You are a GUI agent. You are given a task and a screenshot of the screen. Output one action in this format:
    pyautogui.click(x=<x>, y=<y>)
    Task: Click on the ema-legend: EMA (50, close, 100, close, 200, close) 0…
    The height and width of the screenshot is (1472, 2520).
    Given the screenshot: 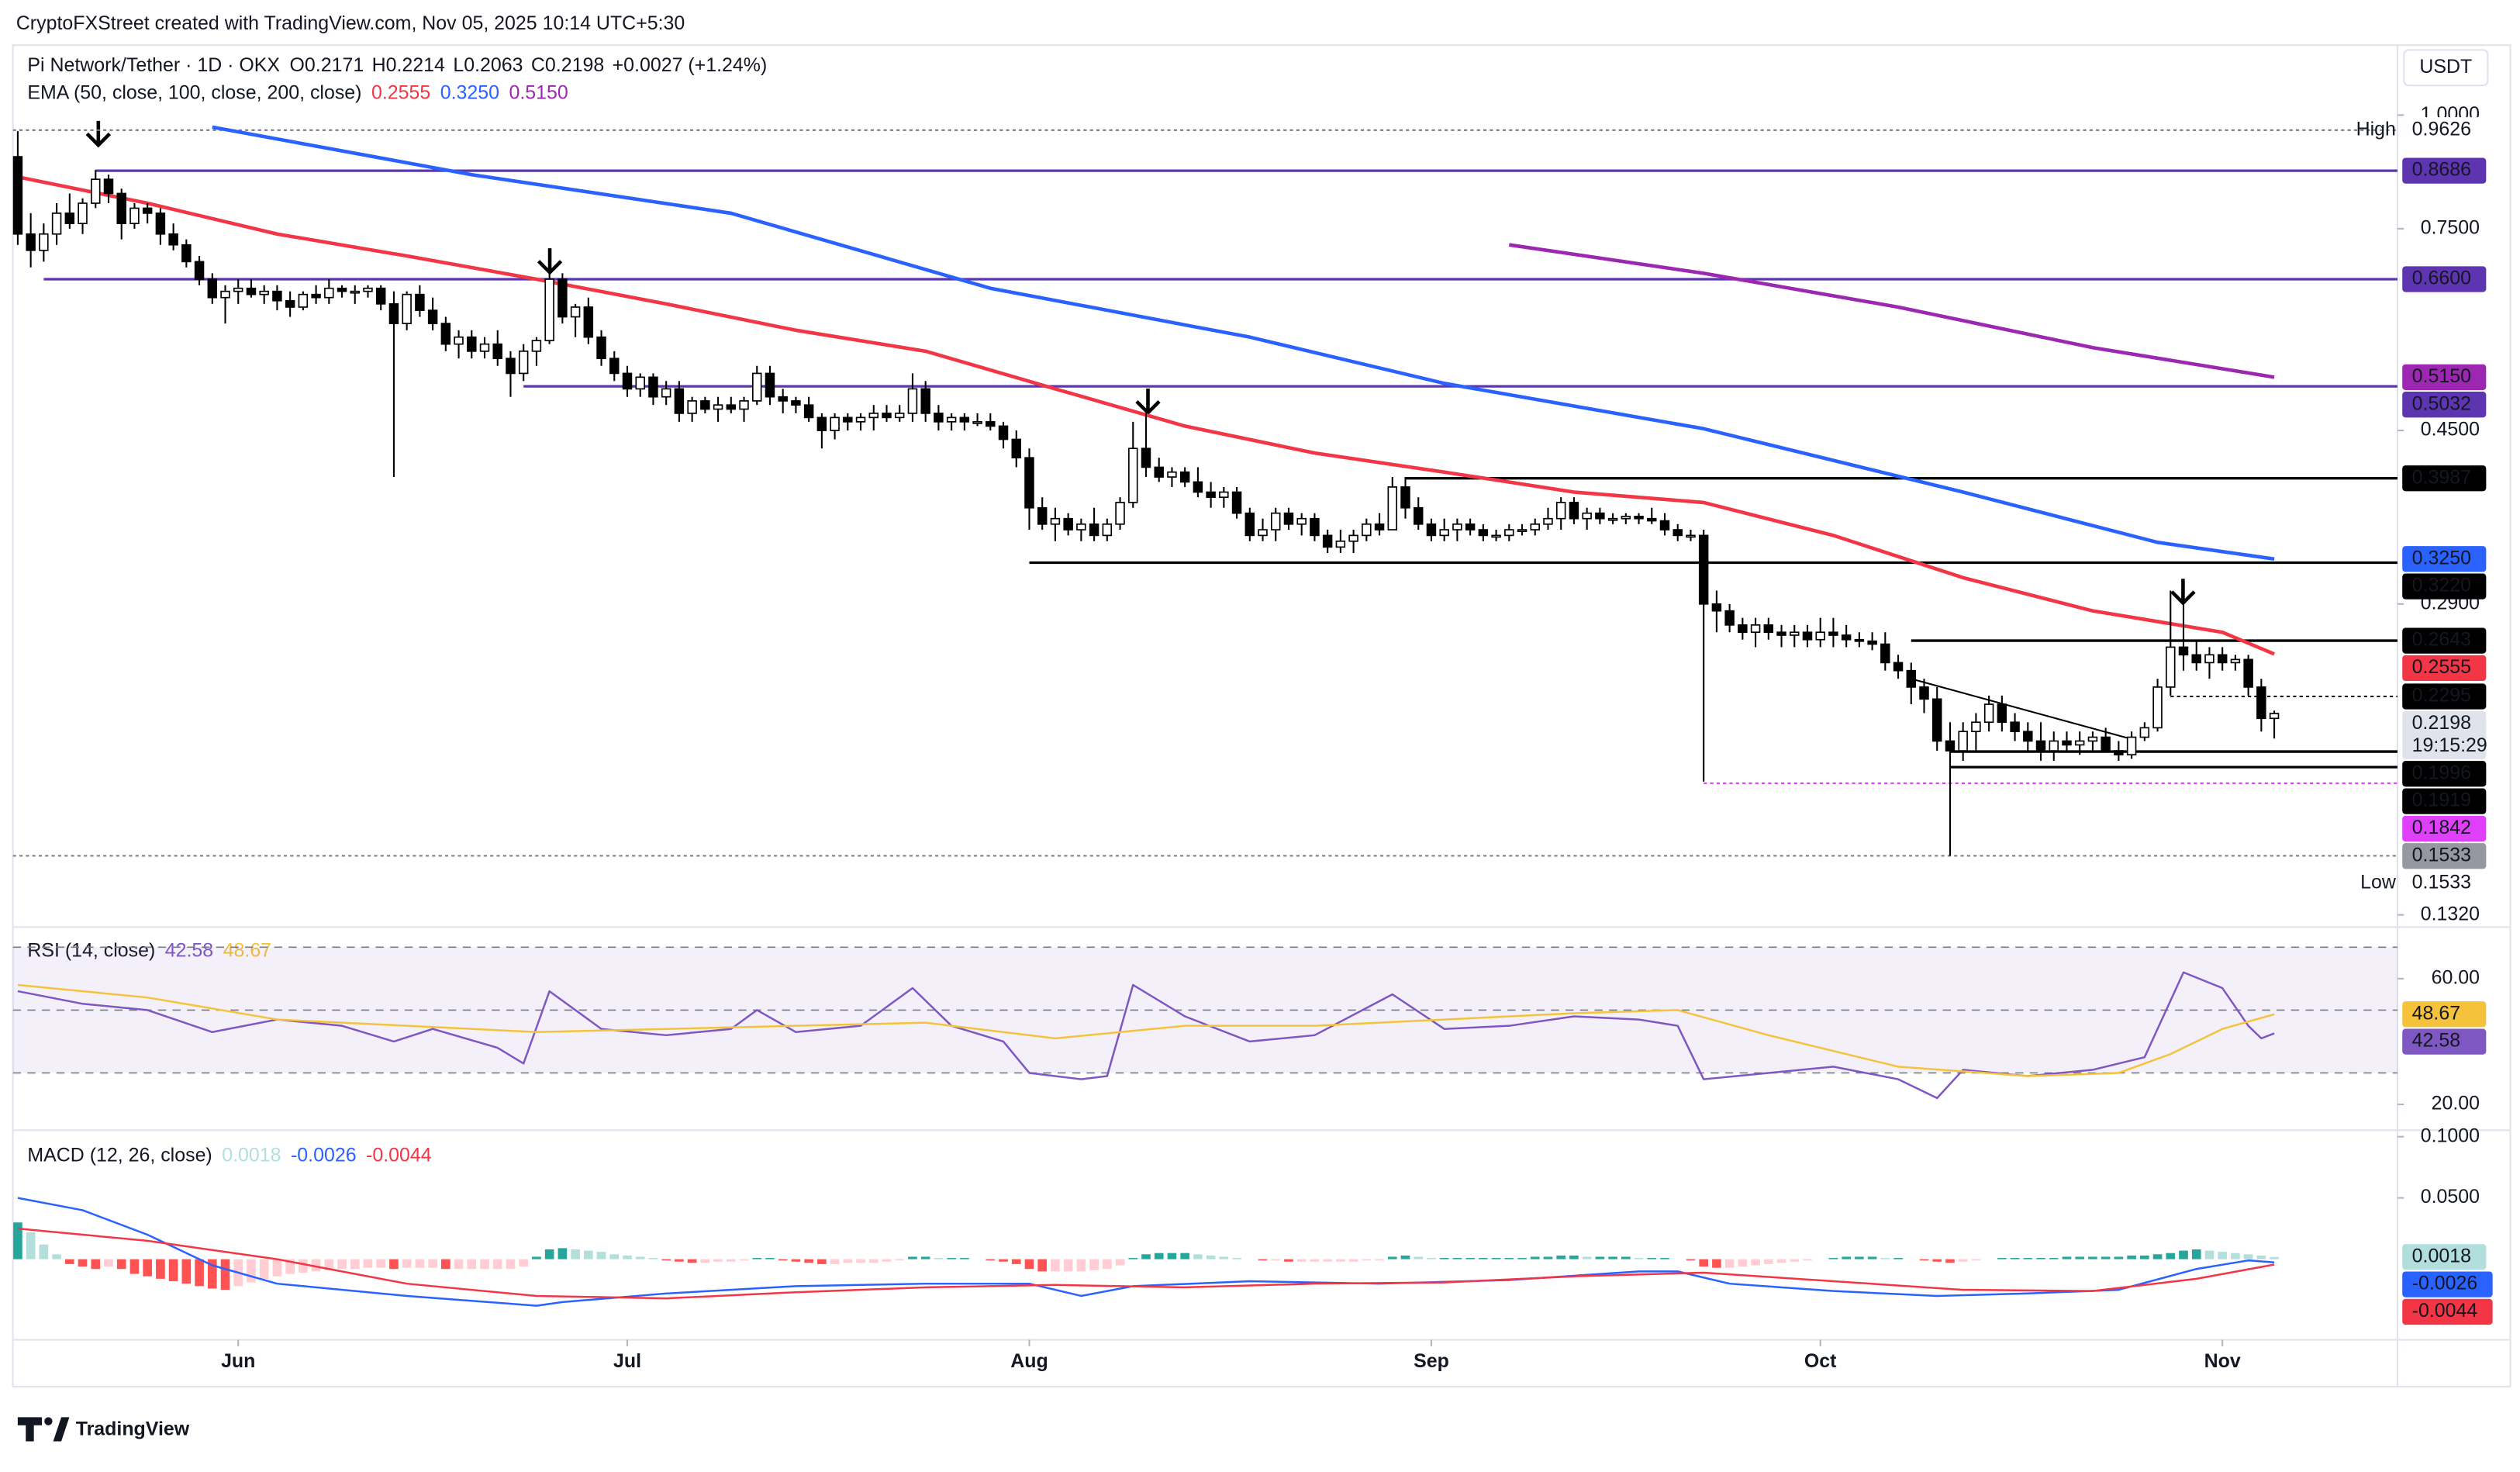 What is the action you would take?
    pyautogui.click(x=297, y=92)
    